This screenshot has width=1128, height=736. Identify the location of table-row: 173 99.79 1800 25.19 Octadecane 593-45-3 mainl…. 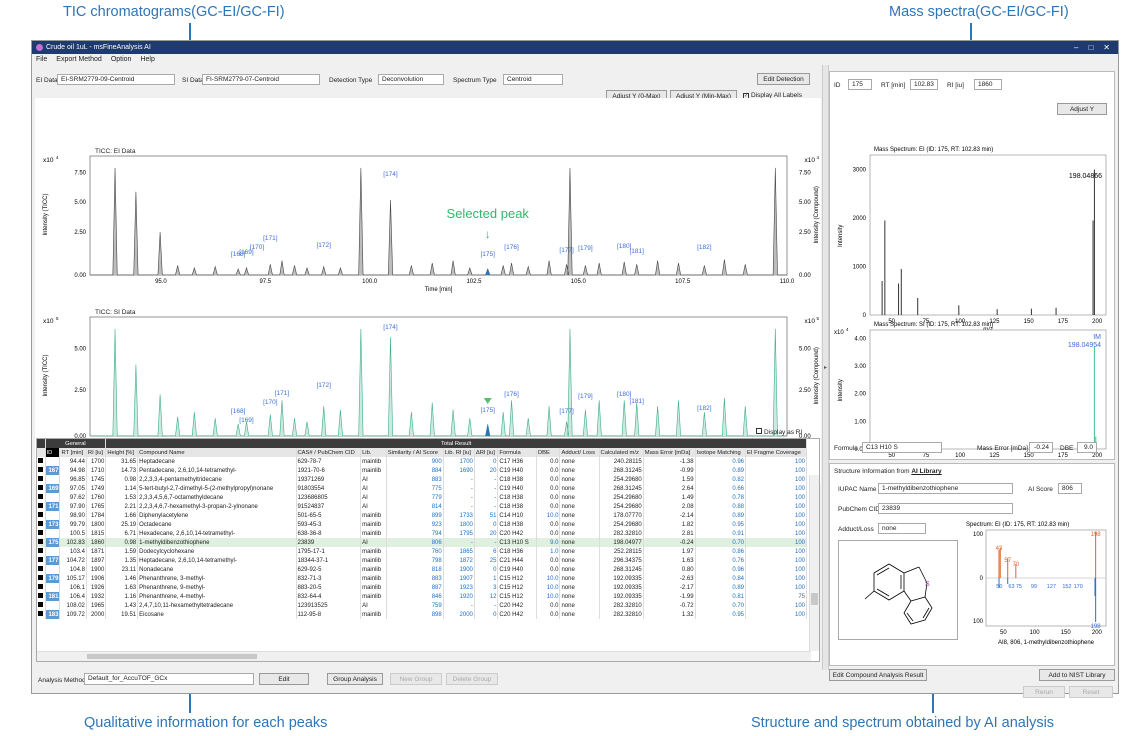
(422, 524).